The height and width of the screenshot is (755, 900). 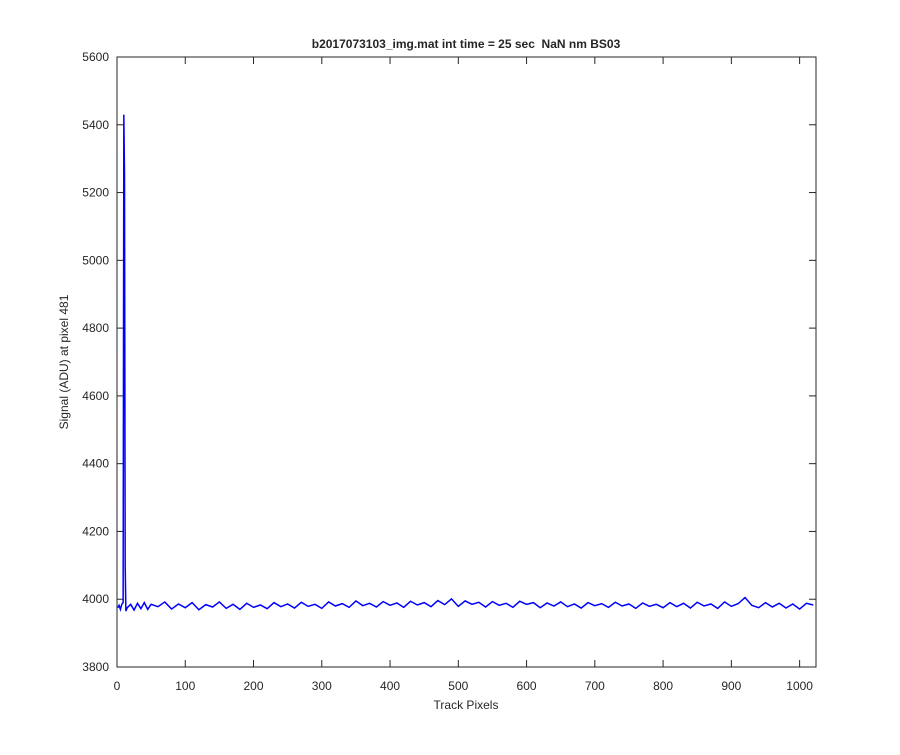 I want to click on x-tick-label: 1000, so click(x=799, y=686).